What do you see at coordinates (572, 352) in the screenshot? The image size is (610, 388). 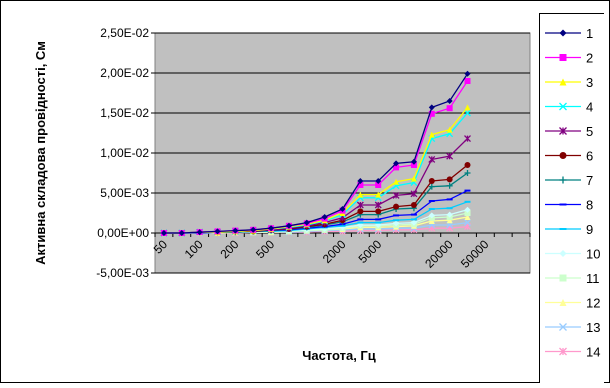 I see `legend-item: 14` at bounding box center [572, 352].